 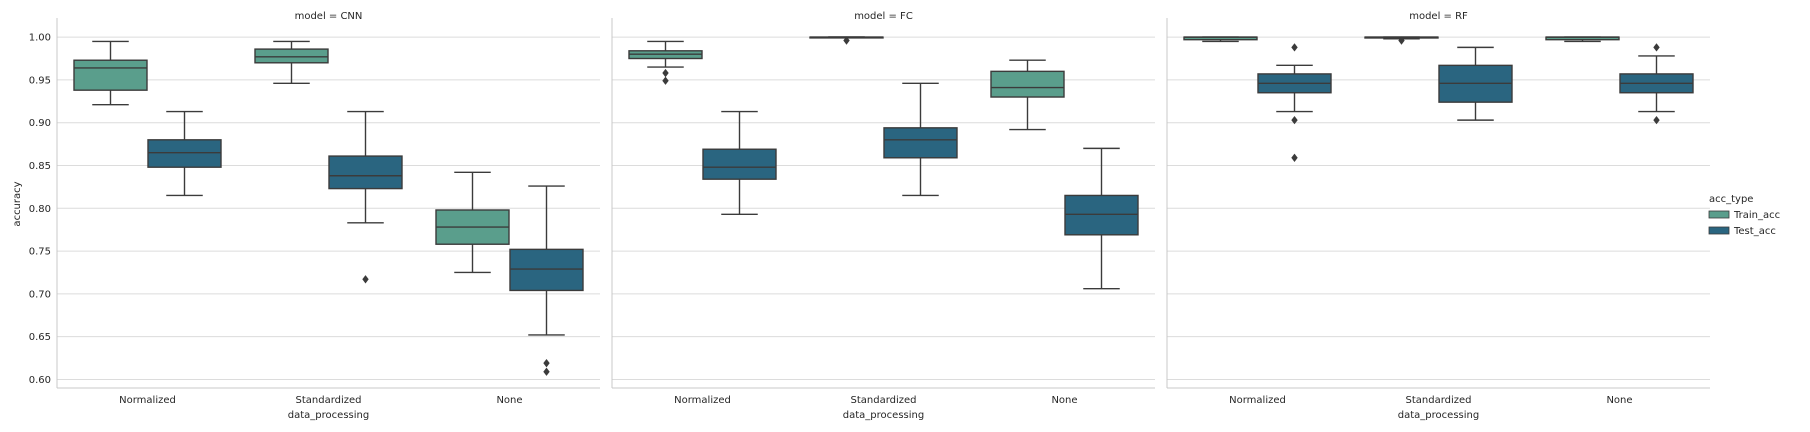 What do you see at coordinates (40, 380) in the screenshot?
I see `y-tick-label: 0.60` at bounding box center [40, 380].